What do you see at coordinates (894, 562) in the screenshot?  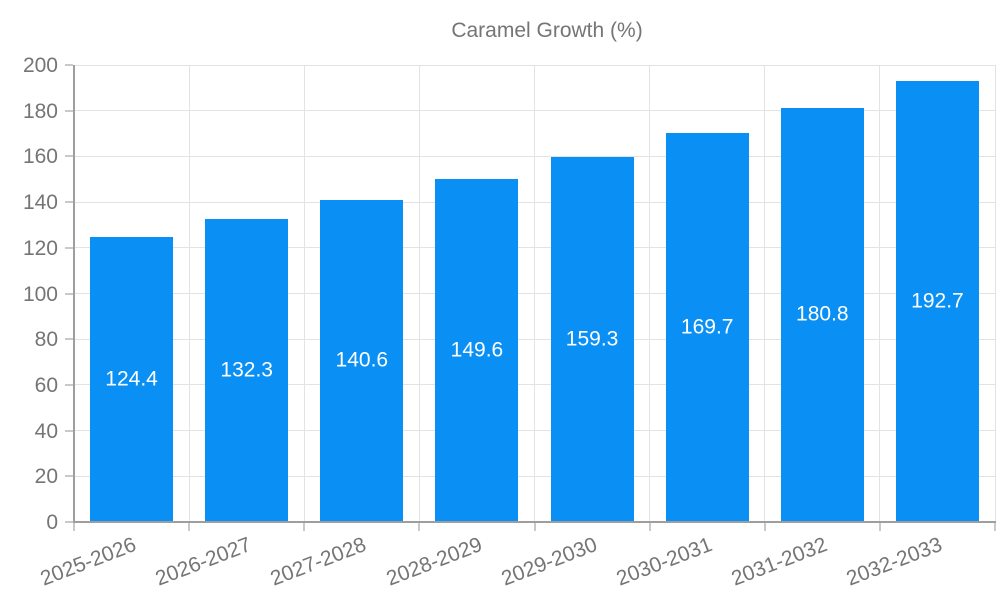 I see `x-axis-tick-label: 2032-2033` at bounding box center [894, 562].